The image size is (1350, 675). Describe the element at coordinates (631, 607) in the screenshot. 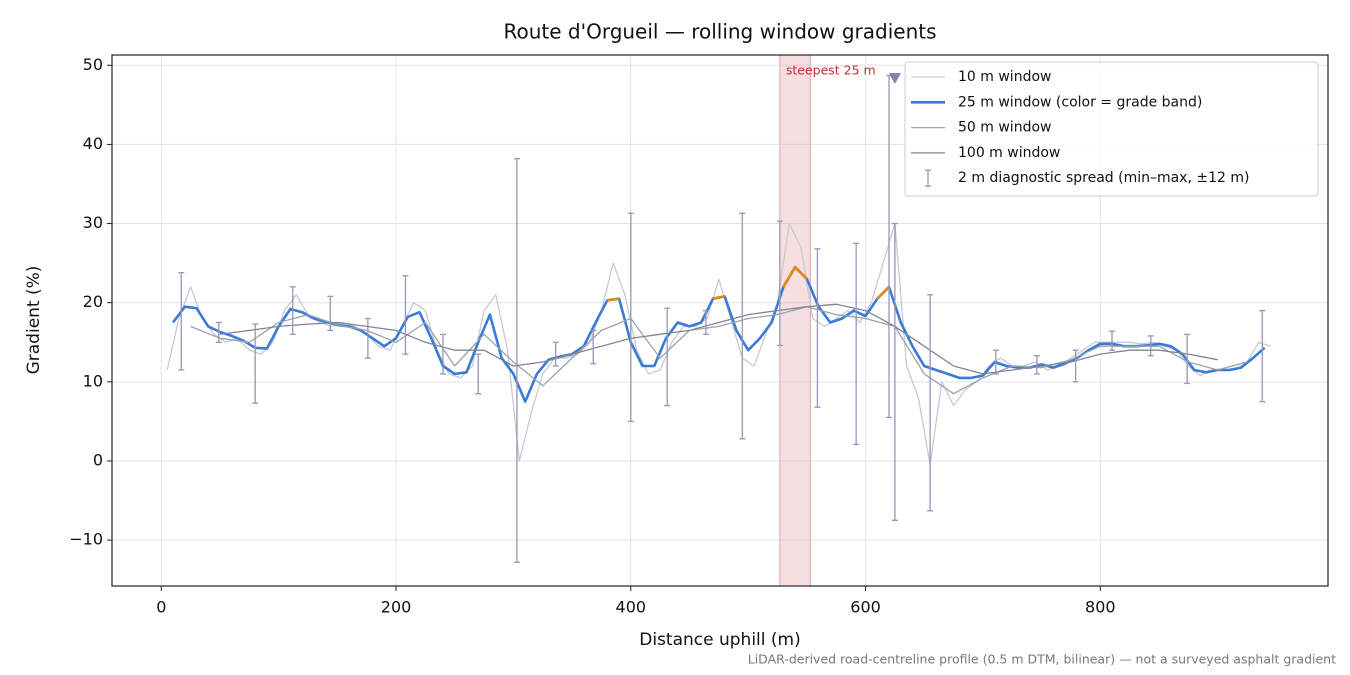

I see `x-tick-label: 400` at that location.